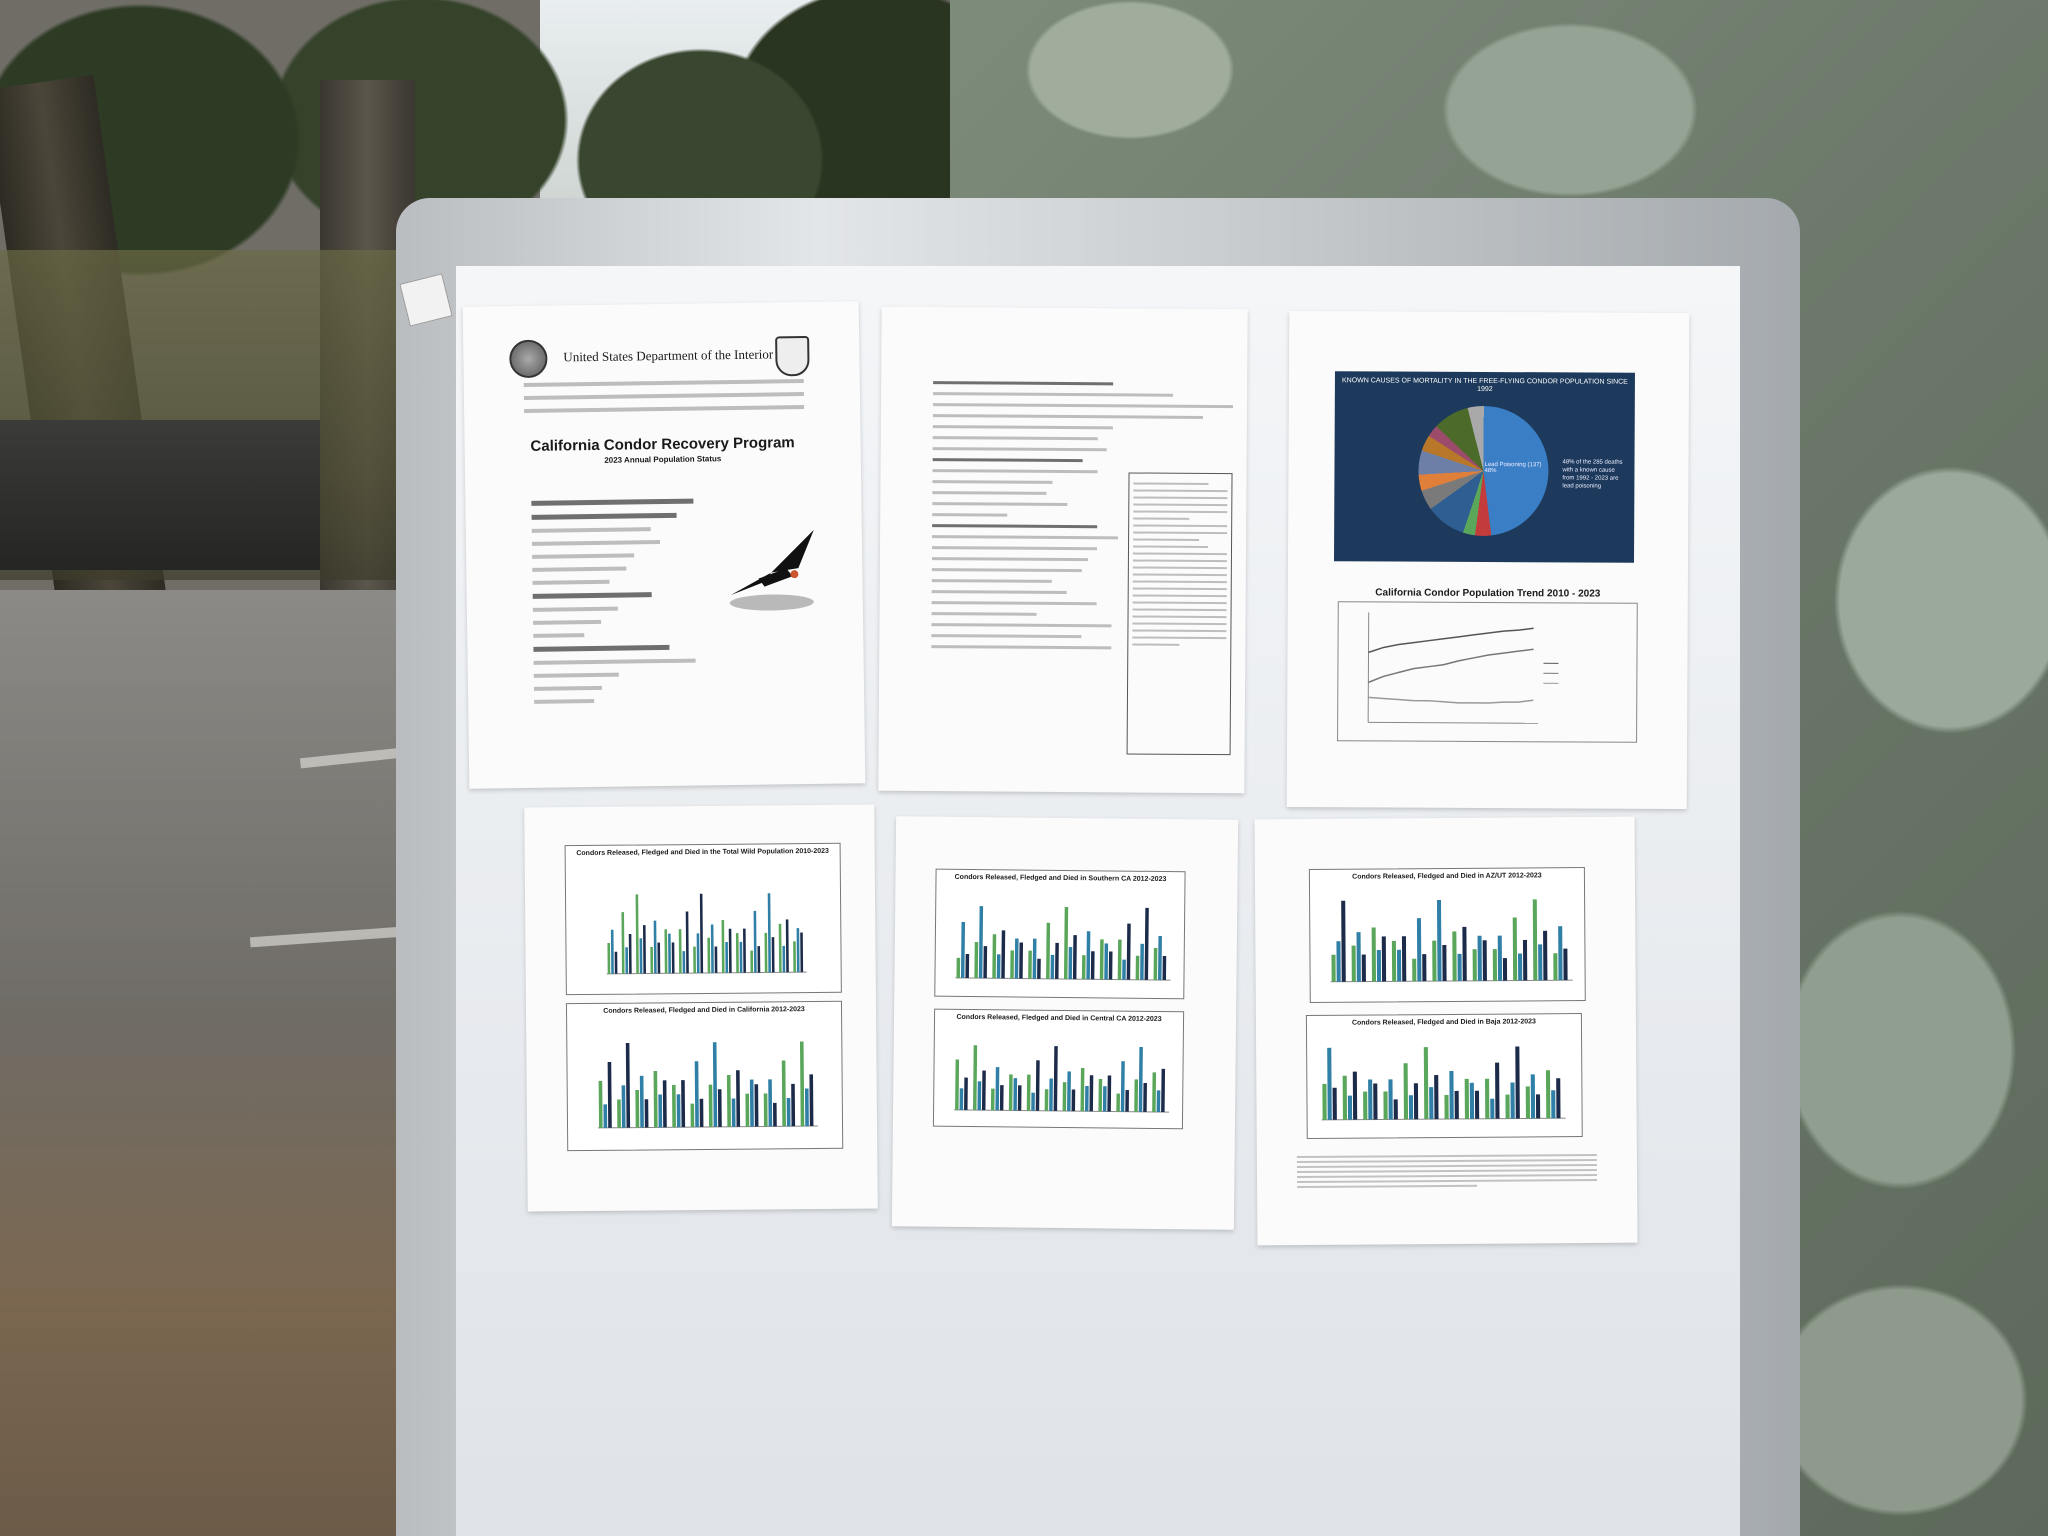 The height and width of the screenshot is (1536, 2048). Describe the element at coordinates (528, 359) in the screenshot. I see `interior-seal-icon` at that location.